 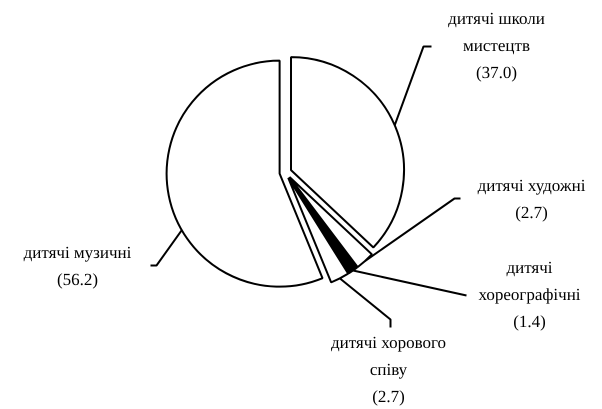 I want to click on data-label: (1.4), so click(x=529, y=321).